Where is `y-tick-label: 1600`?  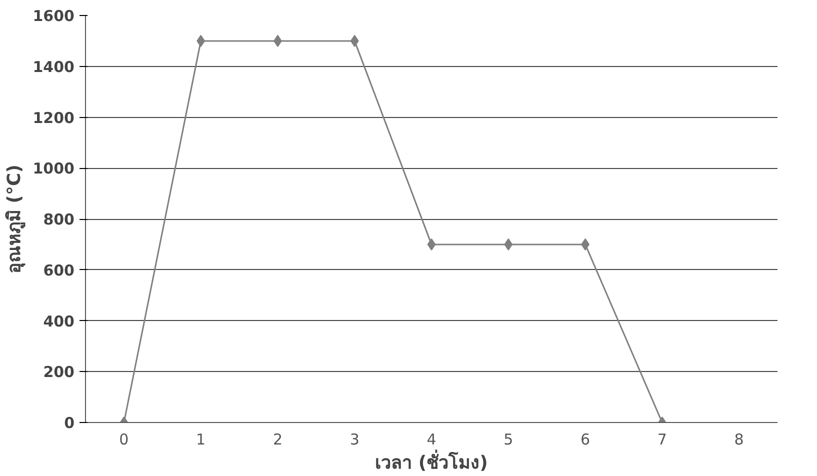 y-tick-label: 1600 is located at coordinates (53, 16).